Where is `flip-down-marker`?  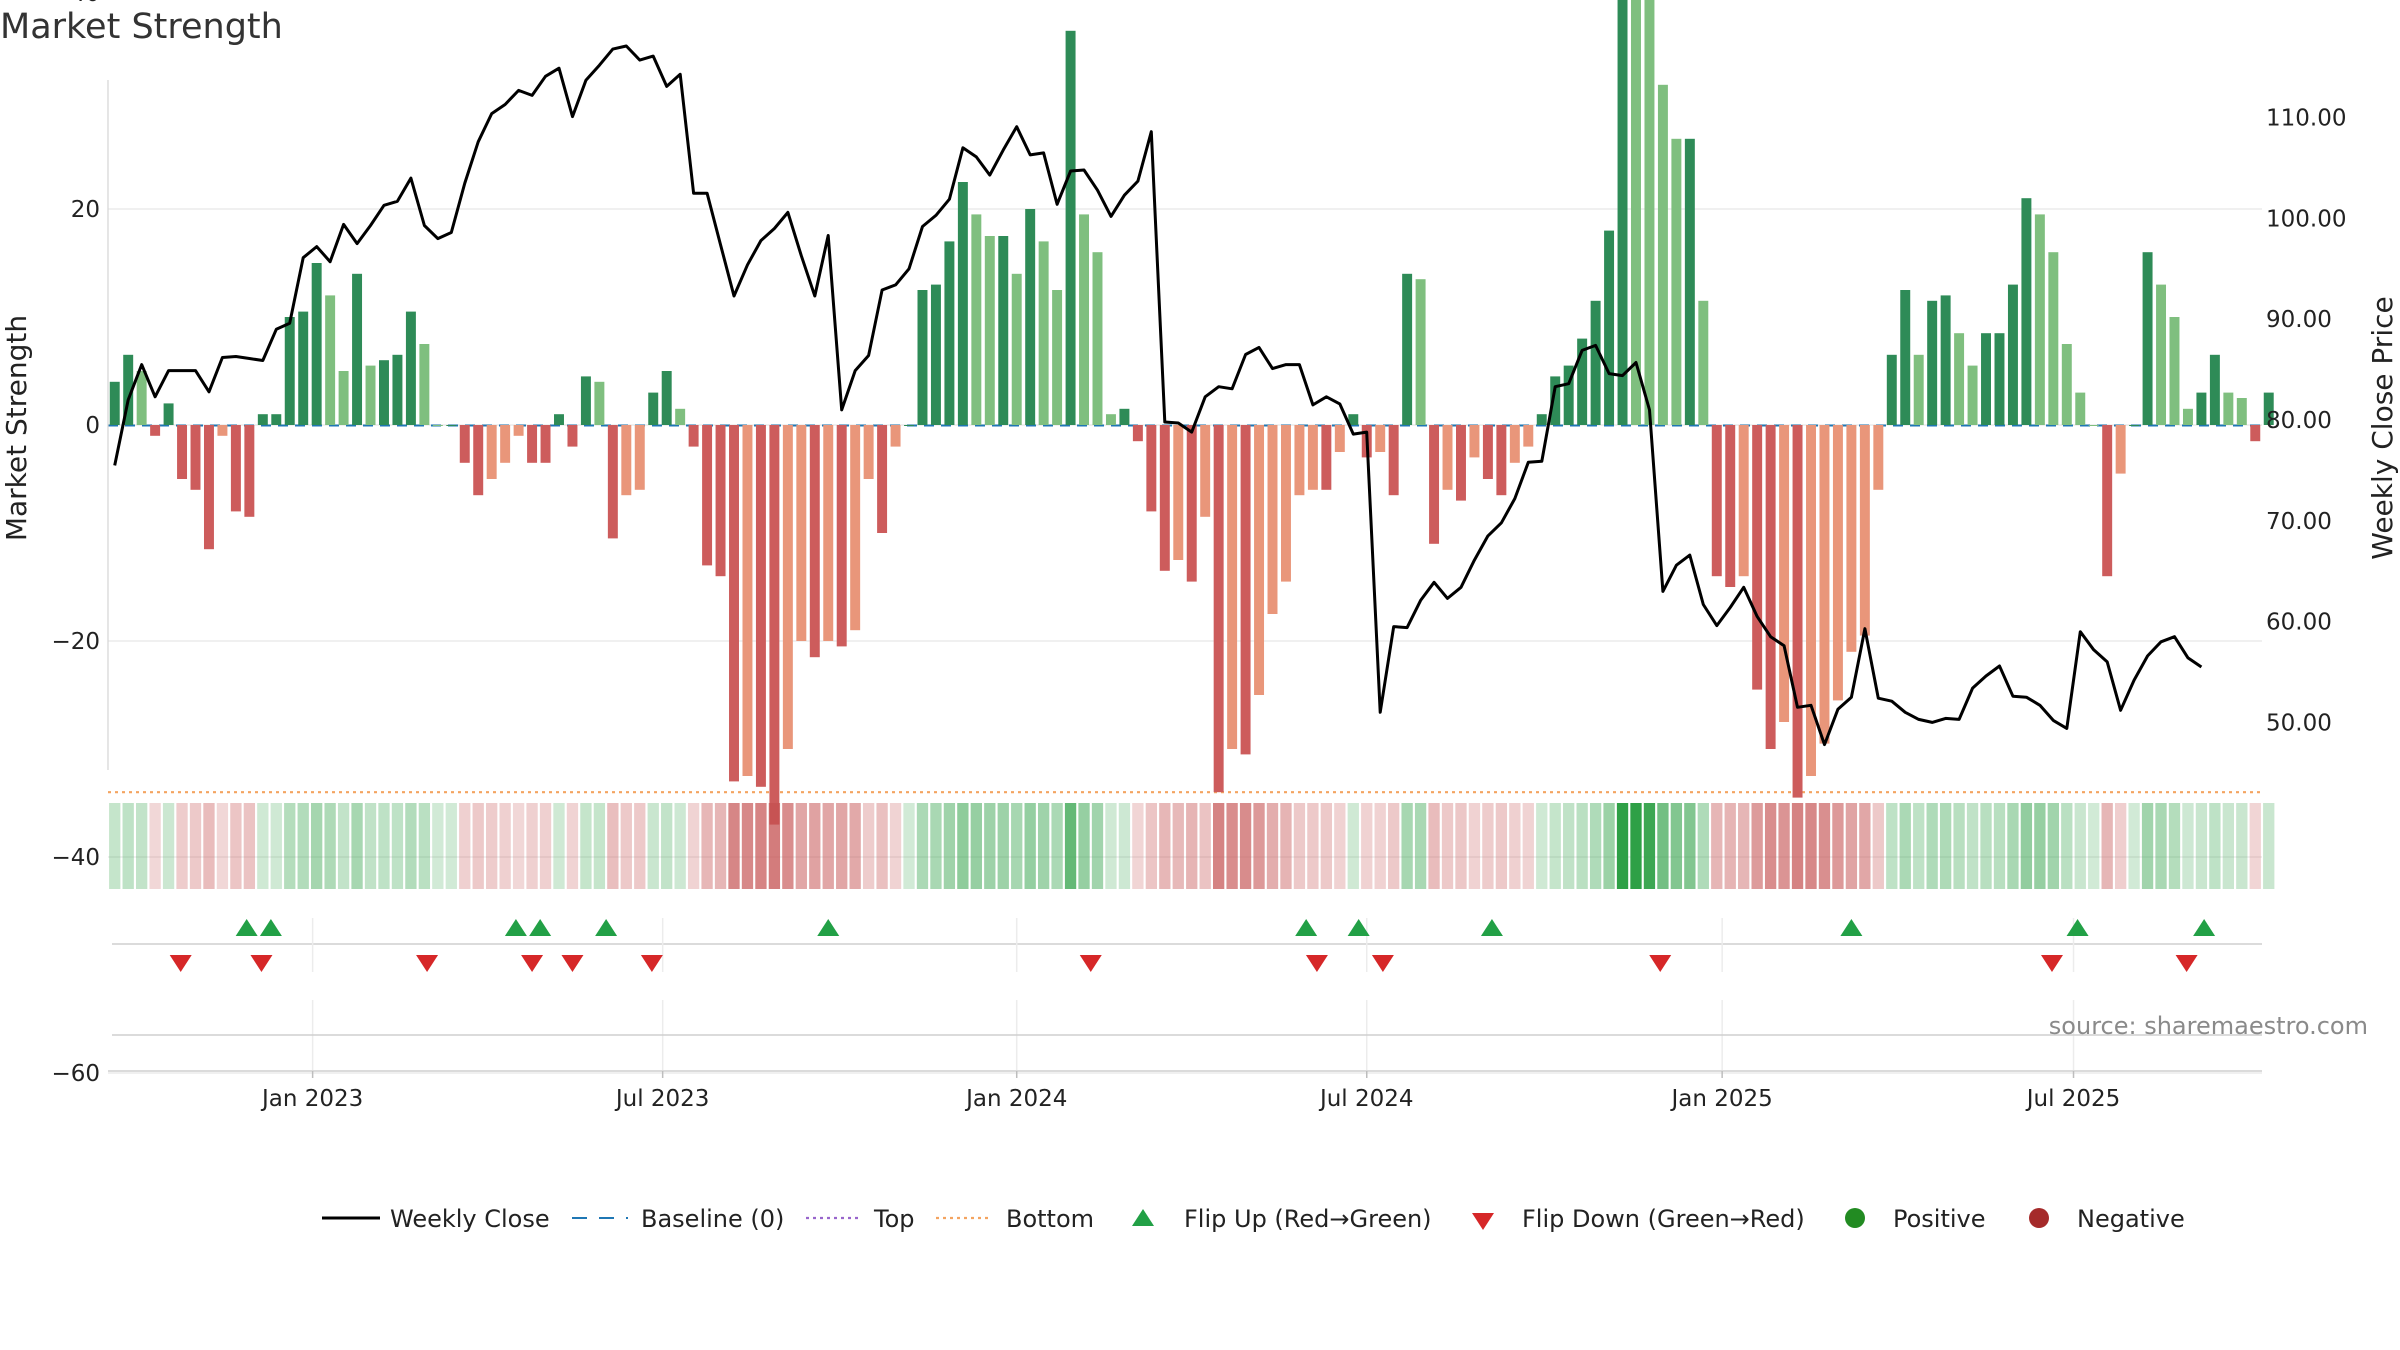 flip-down-marker is located at coordinates (1660, 963).